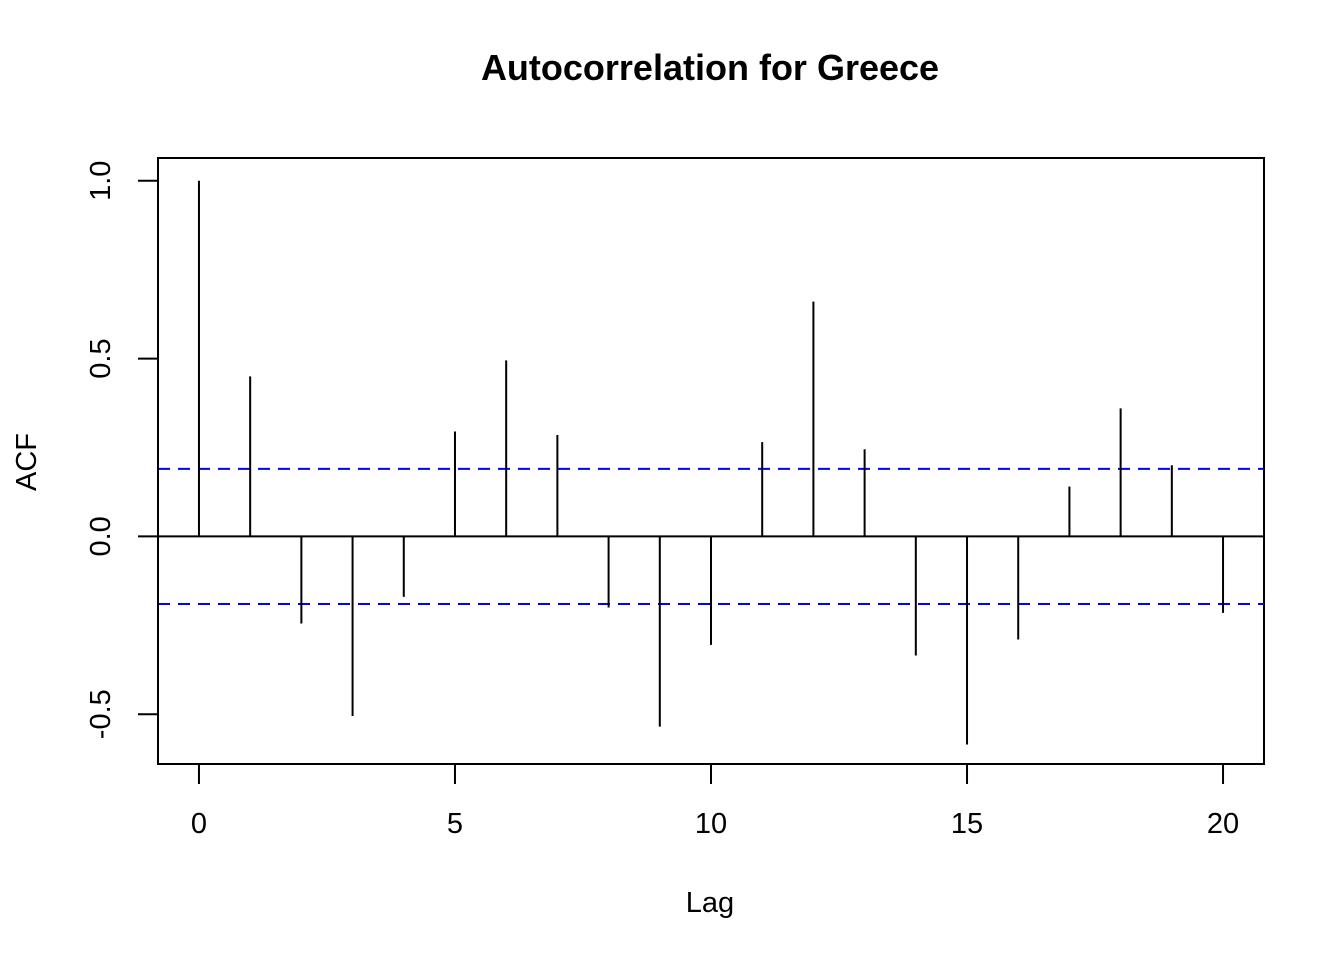  What do you see at coordinates (710, 903) in the screenshot?
I see `x-axis-label: Lag` at bounding box center [710, 903].